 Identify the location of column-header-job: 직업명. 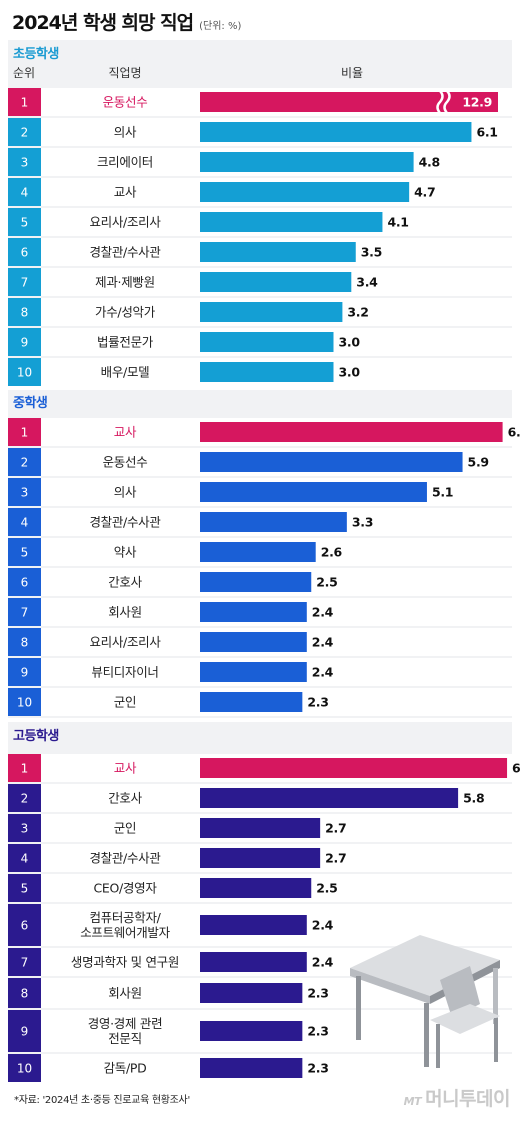
(124, 73).